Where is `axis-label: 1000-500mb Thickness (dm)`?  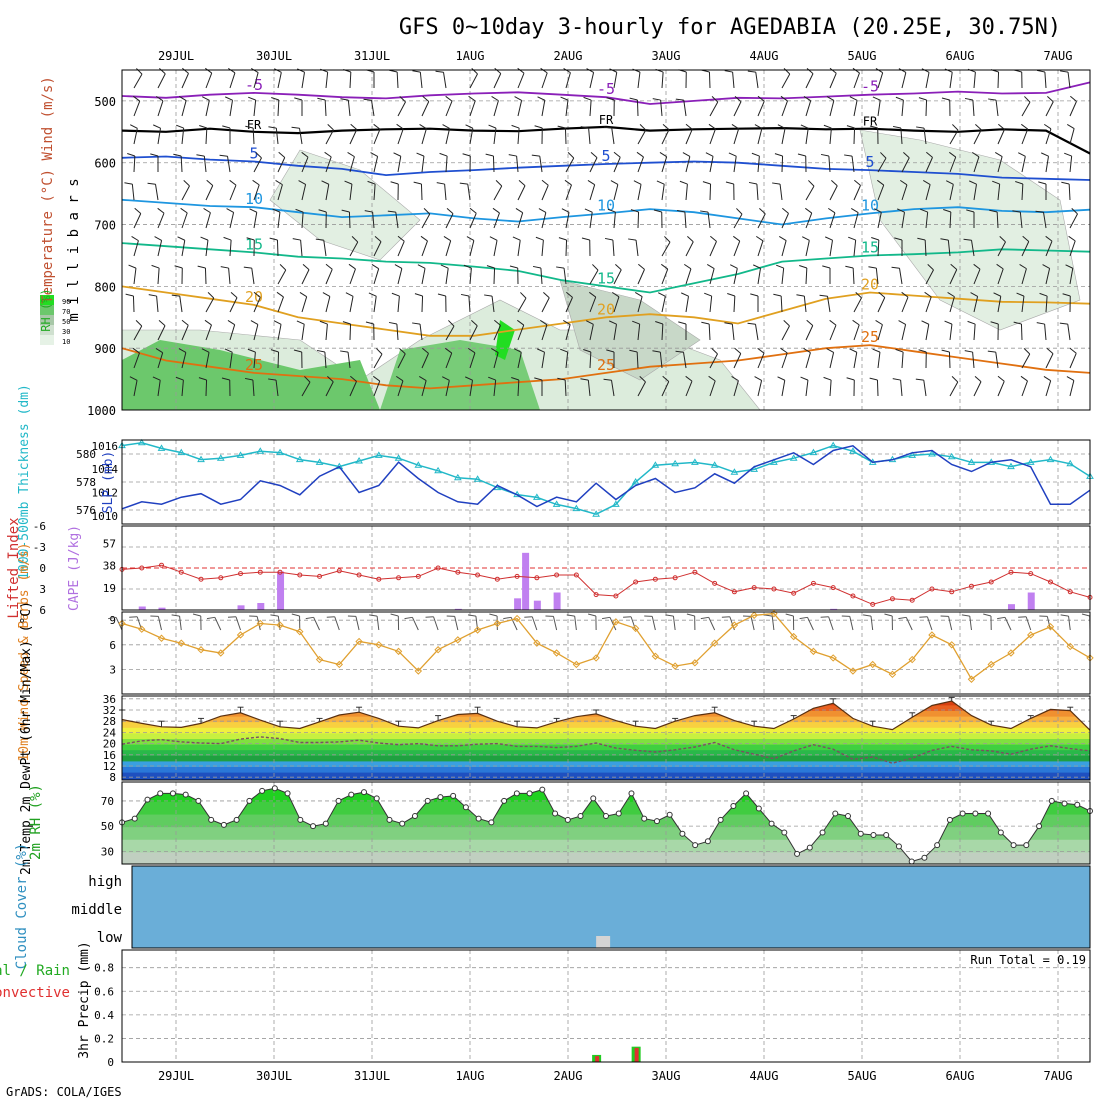
axis-label: 1000-500mb Thickness (dm) is located at coordinates (24, 482).